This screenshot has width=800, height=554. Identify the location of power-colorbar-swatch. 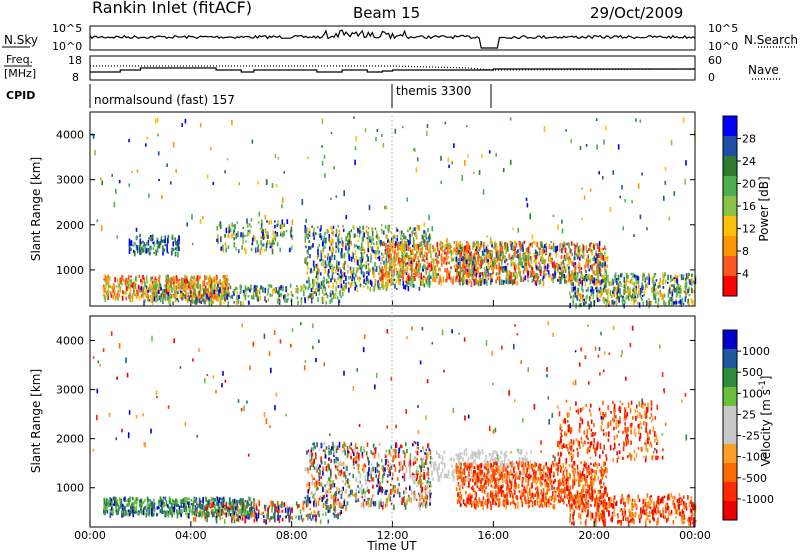
(730, 226).